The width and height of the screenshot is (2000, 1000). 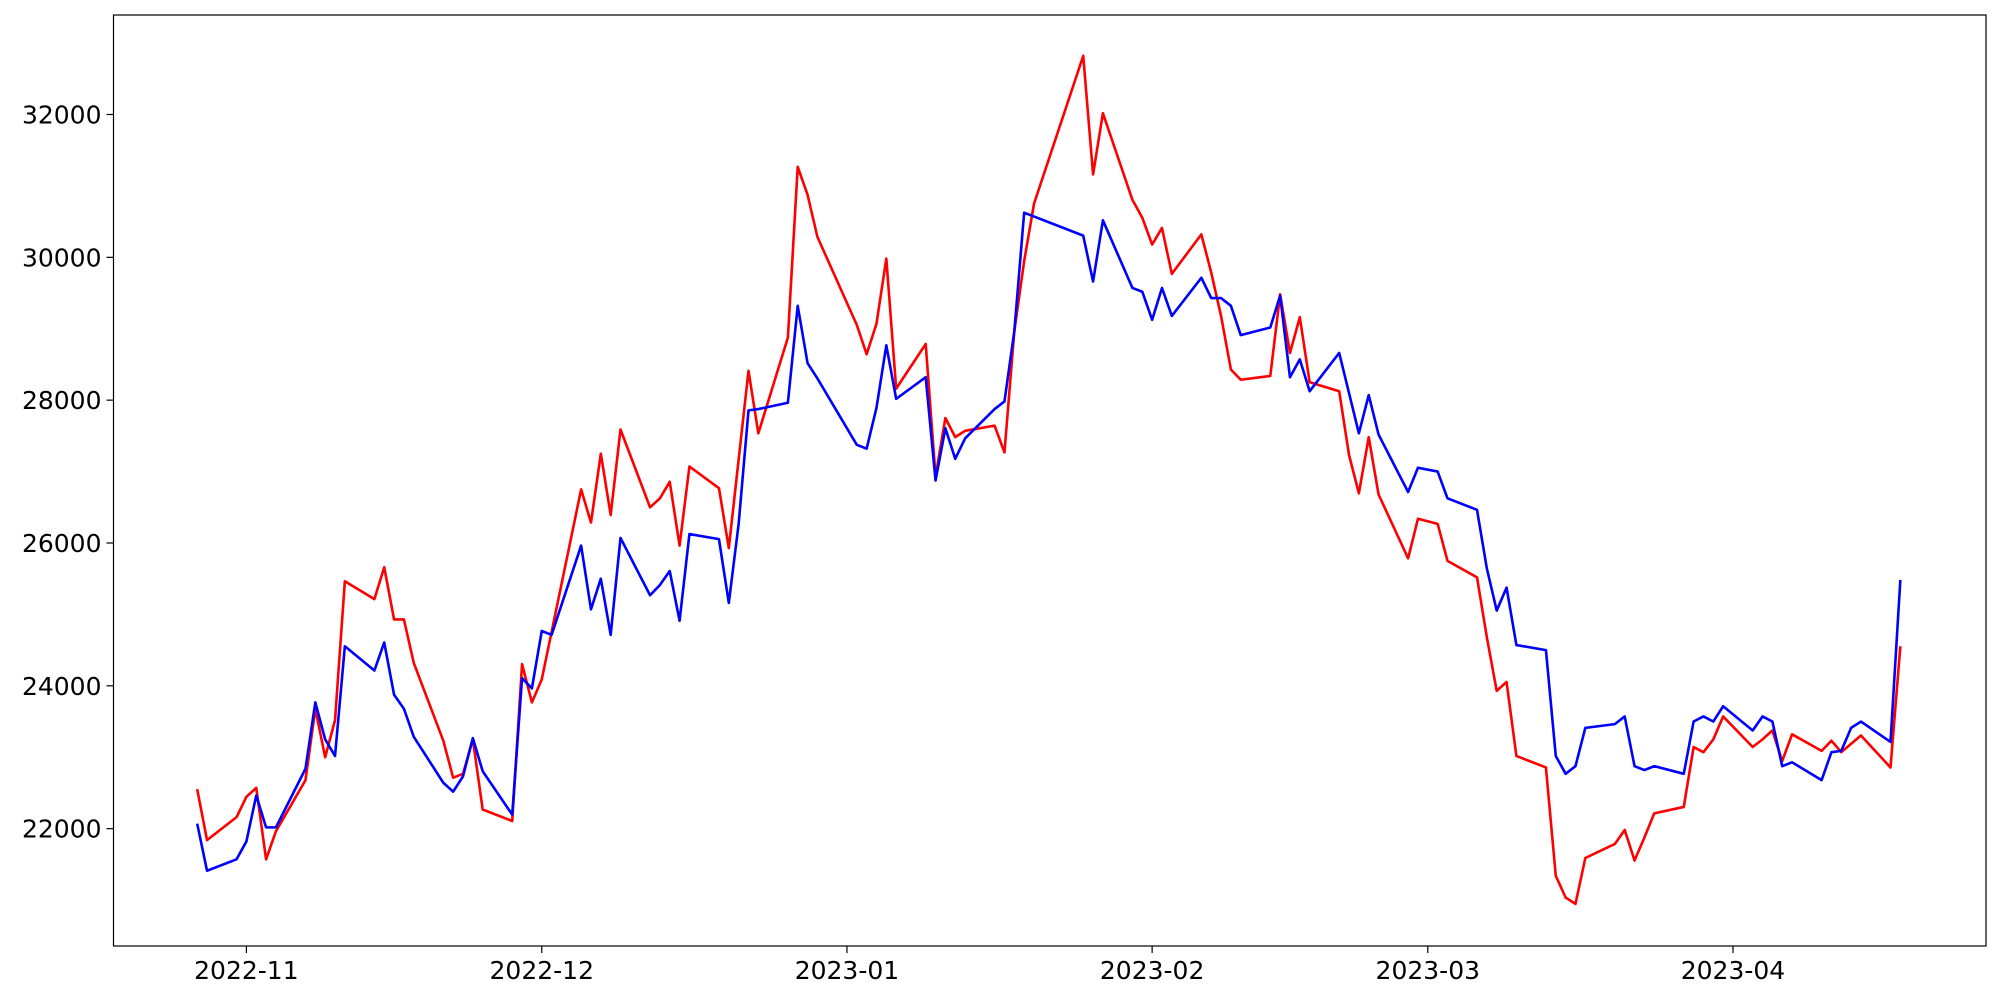 What do you see at coordinates (1428, 970) in the screenshot?
I see `x-tick-label: 2023-03` at bounding box center [1428, 970].